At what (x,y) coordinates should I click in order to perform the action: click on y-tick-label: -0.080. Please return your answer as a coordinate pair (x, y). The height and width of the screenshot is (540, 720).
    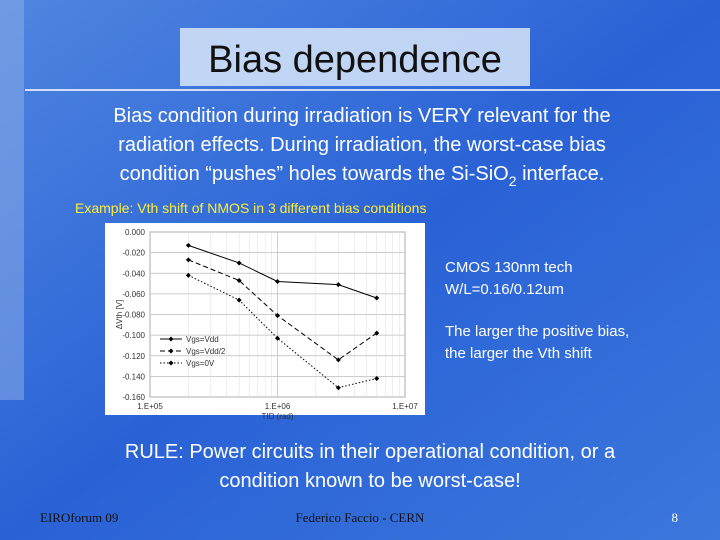
    Looking at the image, I should click on (133, 315).